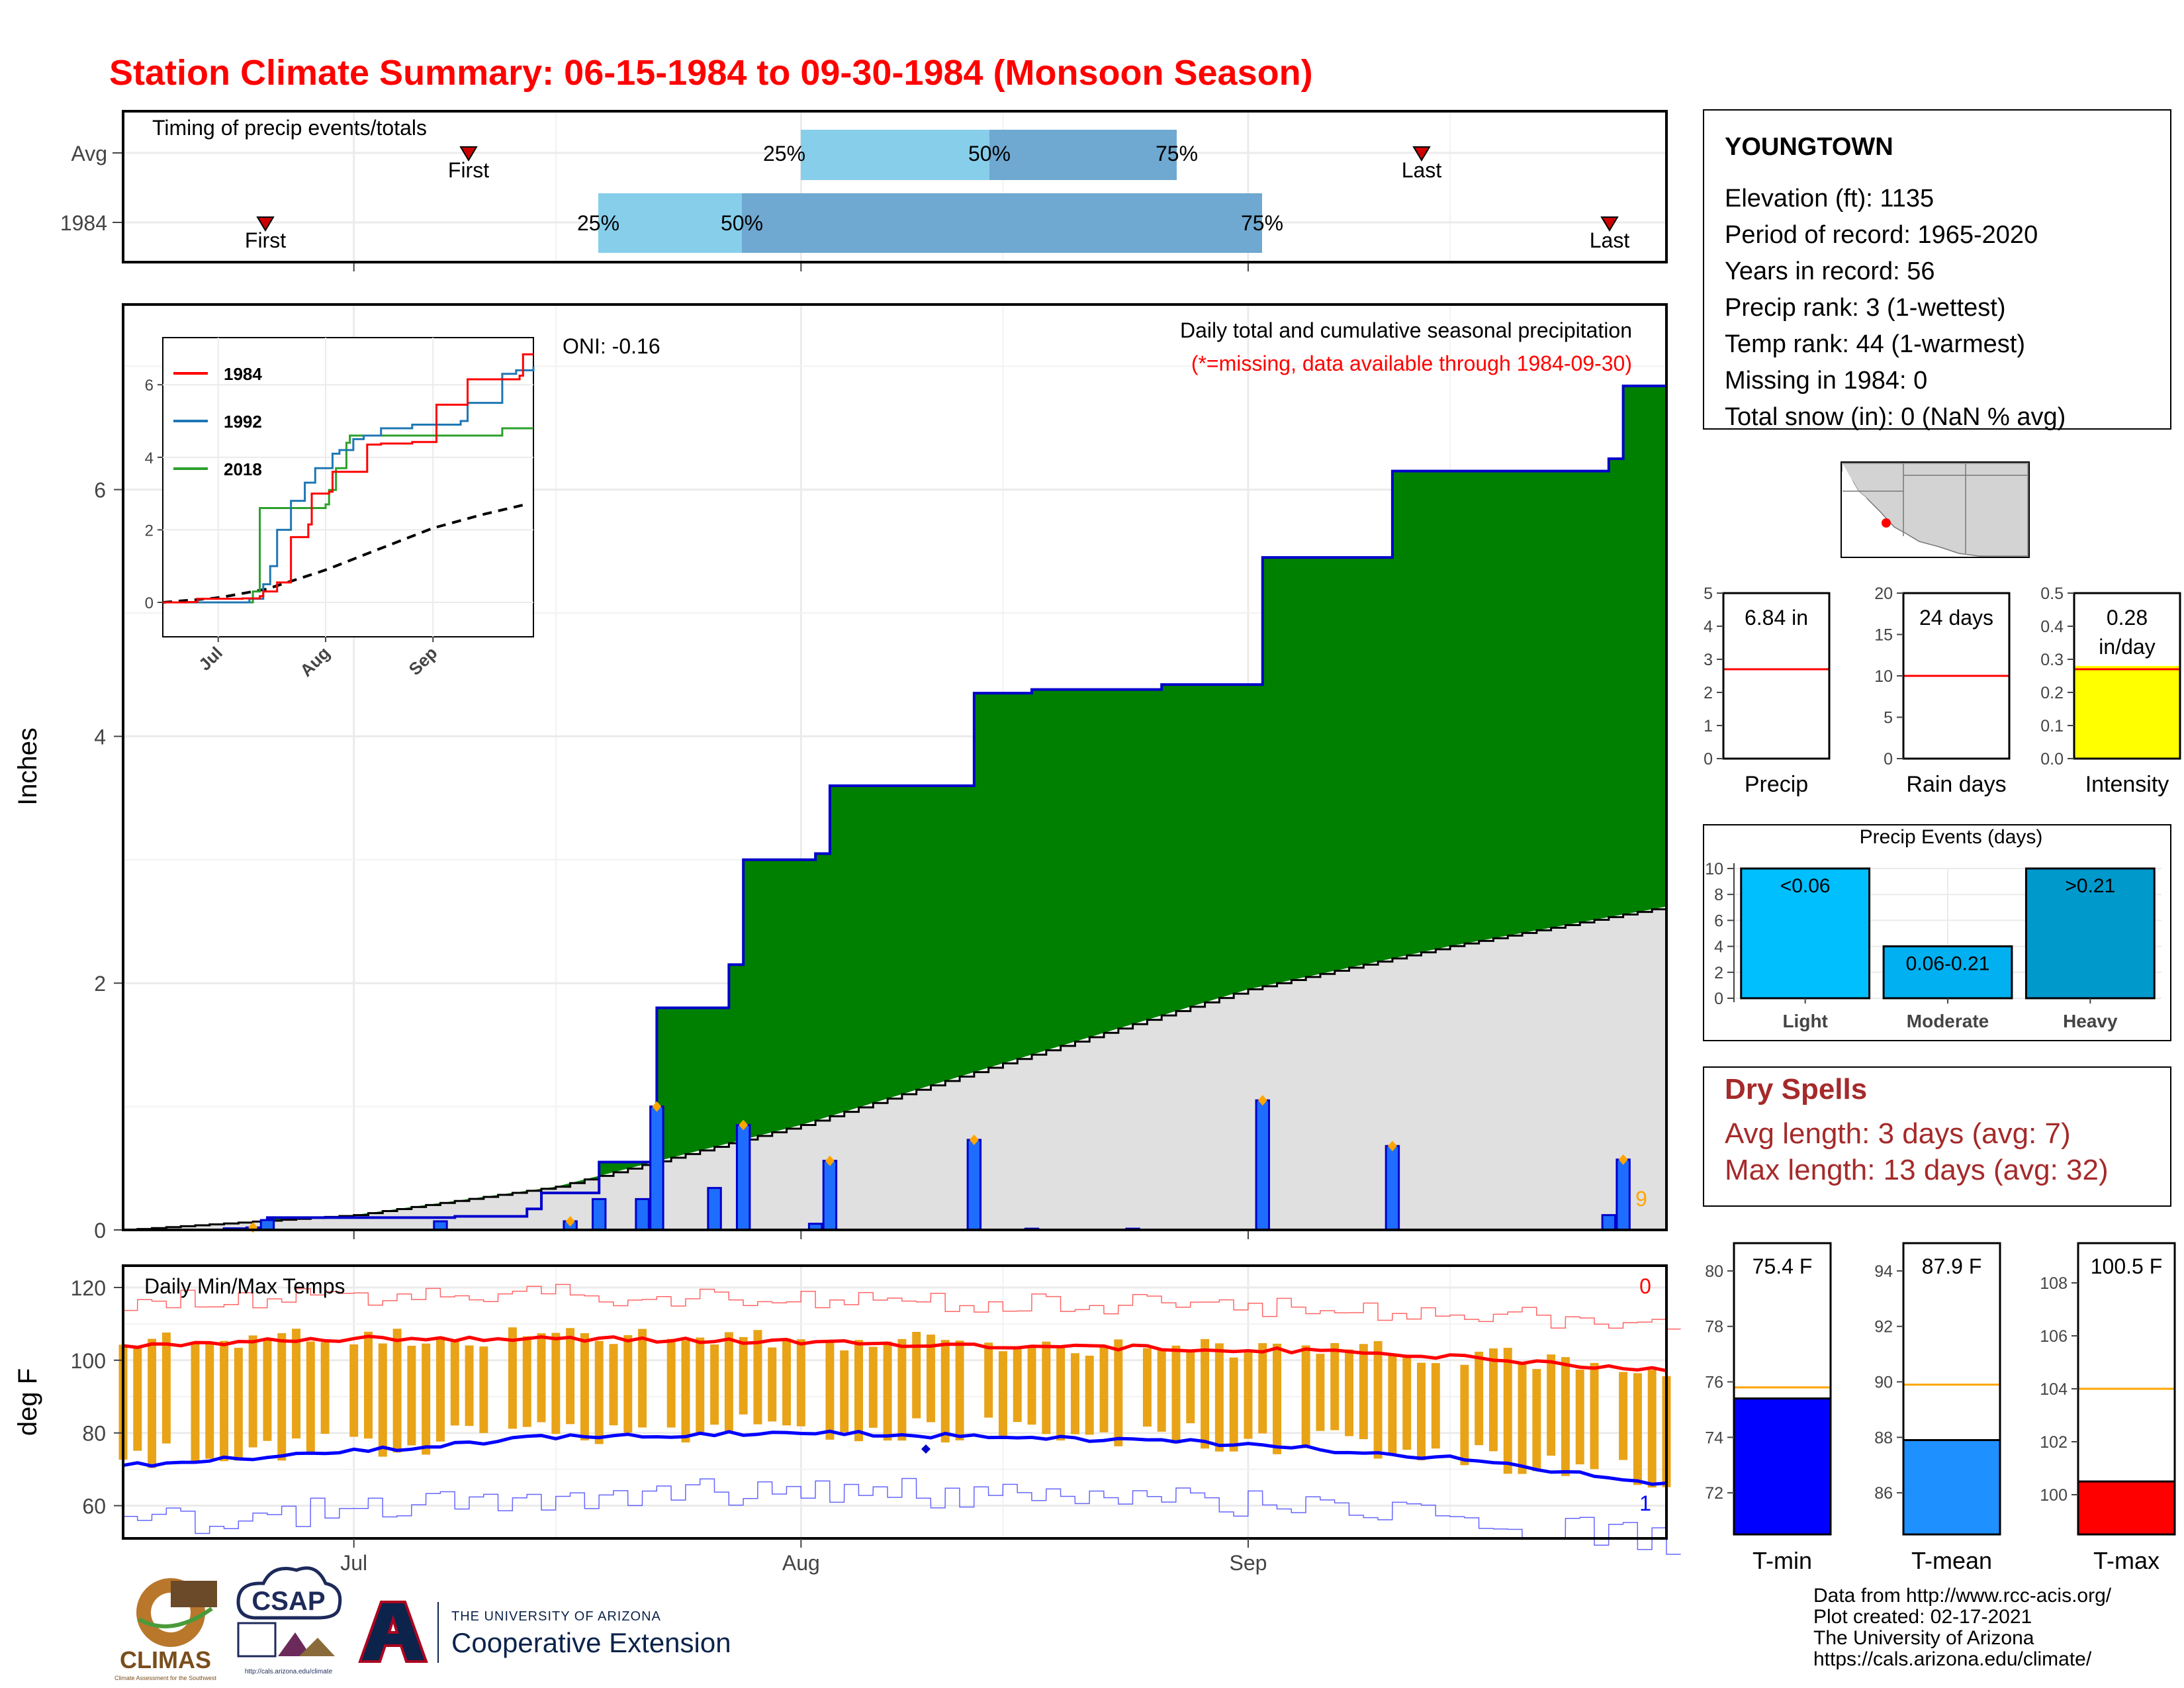 This screenshot has height=1688, width=2184. What do you see at coordinates (944, 156) in the screenshot?
I see `timing-row-avg: 25% 50% 75% First Last` at bounding box center [944, 156].